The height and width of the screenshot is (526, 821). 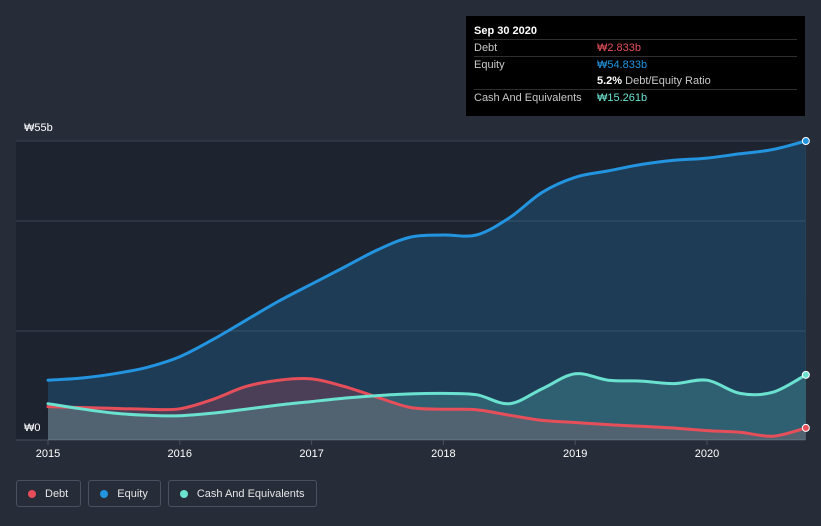 I want to click on cash-area, so click(x=427, y=406).